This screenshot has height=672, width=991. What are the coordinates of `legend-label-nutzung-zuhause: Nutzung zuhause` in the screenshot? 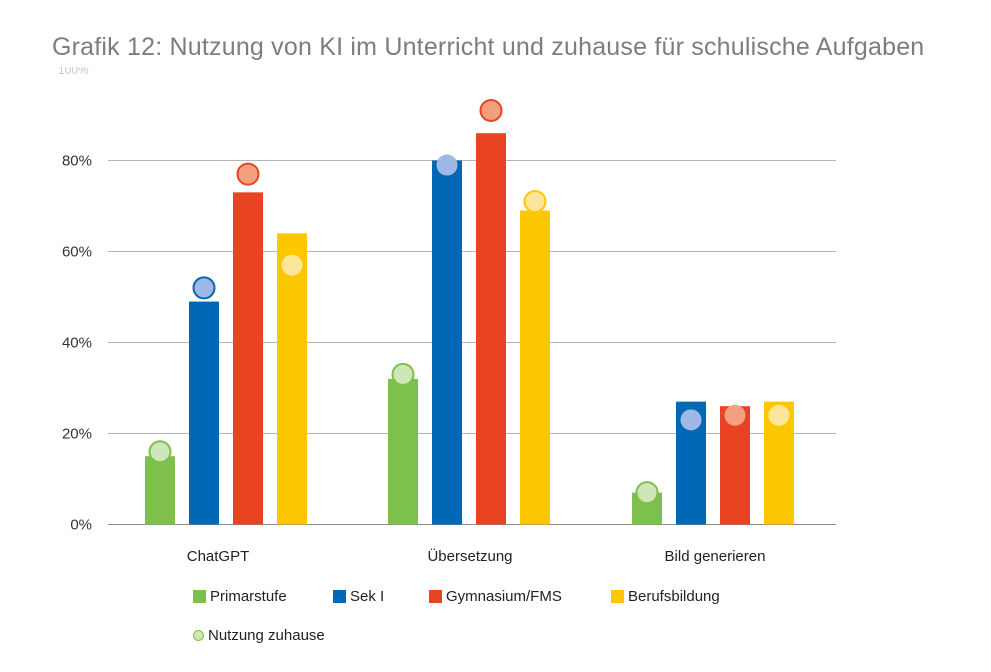 It's located at (266, 635).